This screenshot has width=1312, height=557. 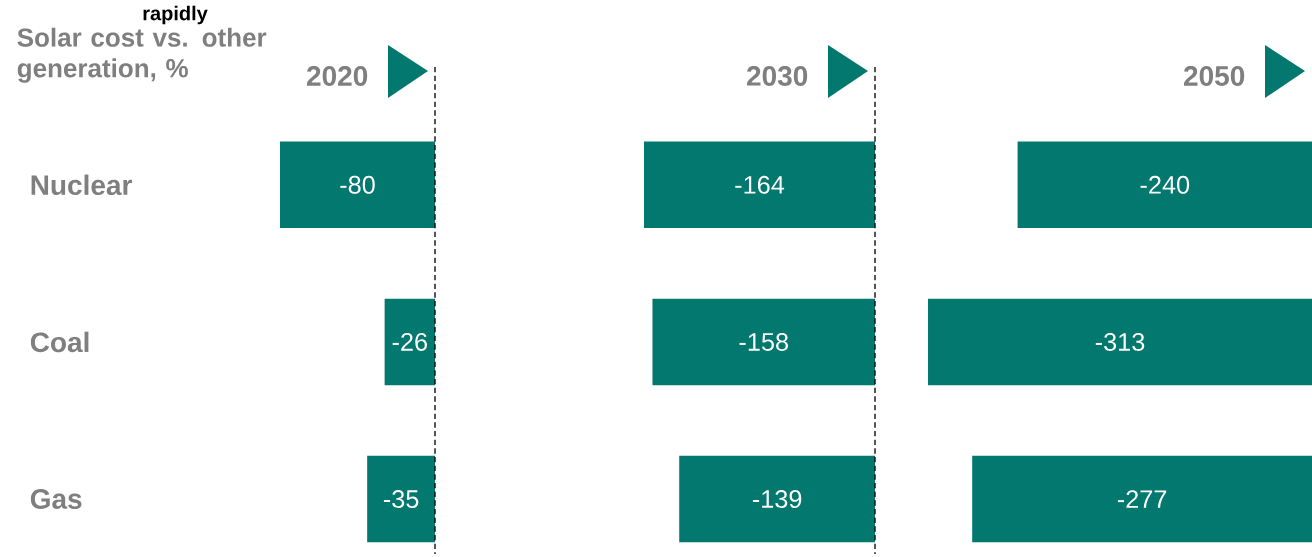 What do you see at coordinates (56, 499) in the screenshot?
I see `y-tick-label: Gas` at bounding box center [56, 499].